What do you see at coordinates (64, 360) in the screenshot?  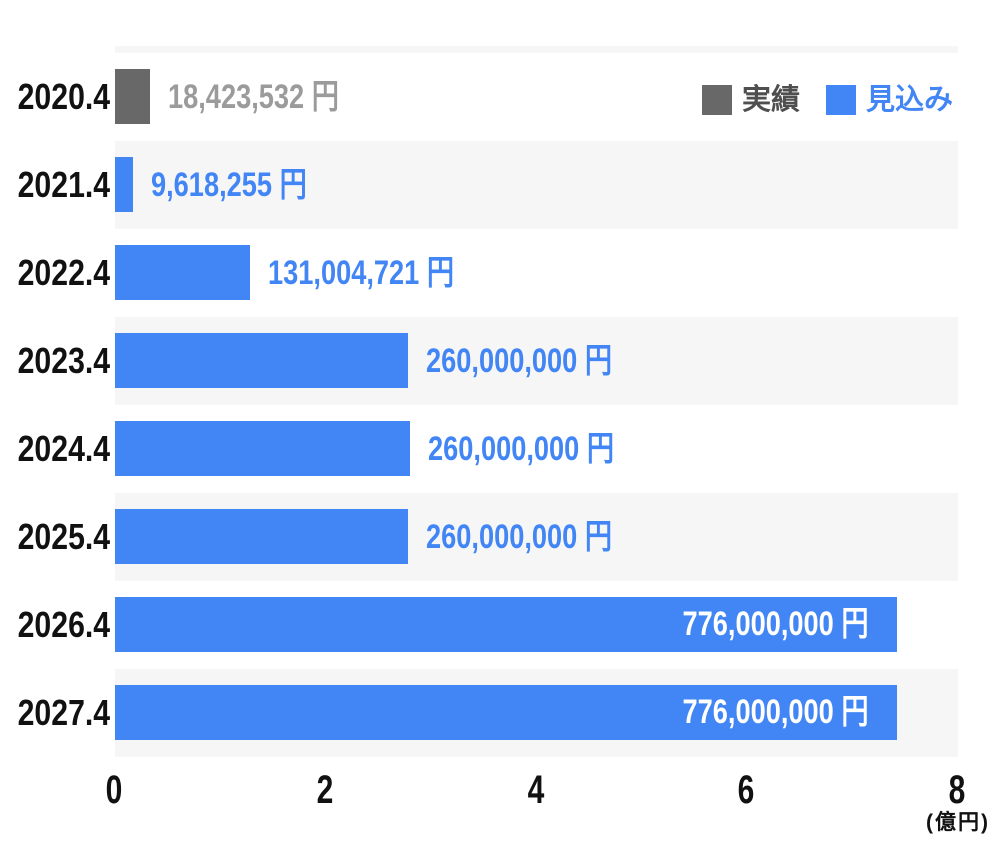 I see `category-label: 2023.4` at bounding box center [64, 360].